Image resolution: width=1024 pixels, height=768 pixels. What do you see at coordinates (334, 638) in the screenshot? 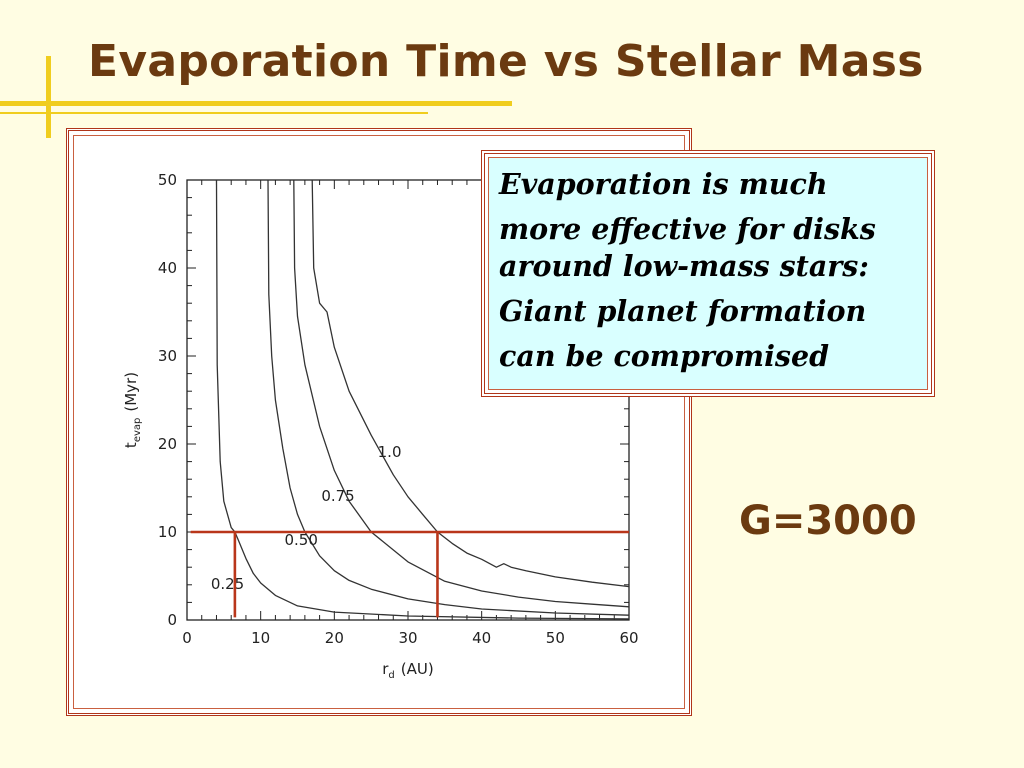
I see `x-tick-label: 20` at bounding box center [334, 638].